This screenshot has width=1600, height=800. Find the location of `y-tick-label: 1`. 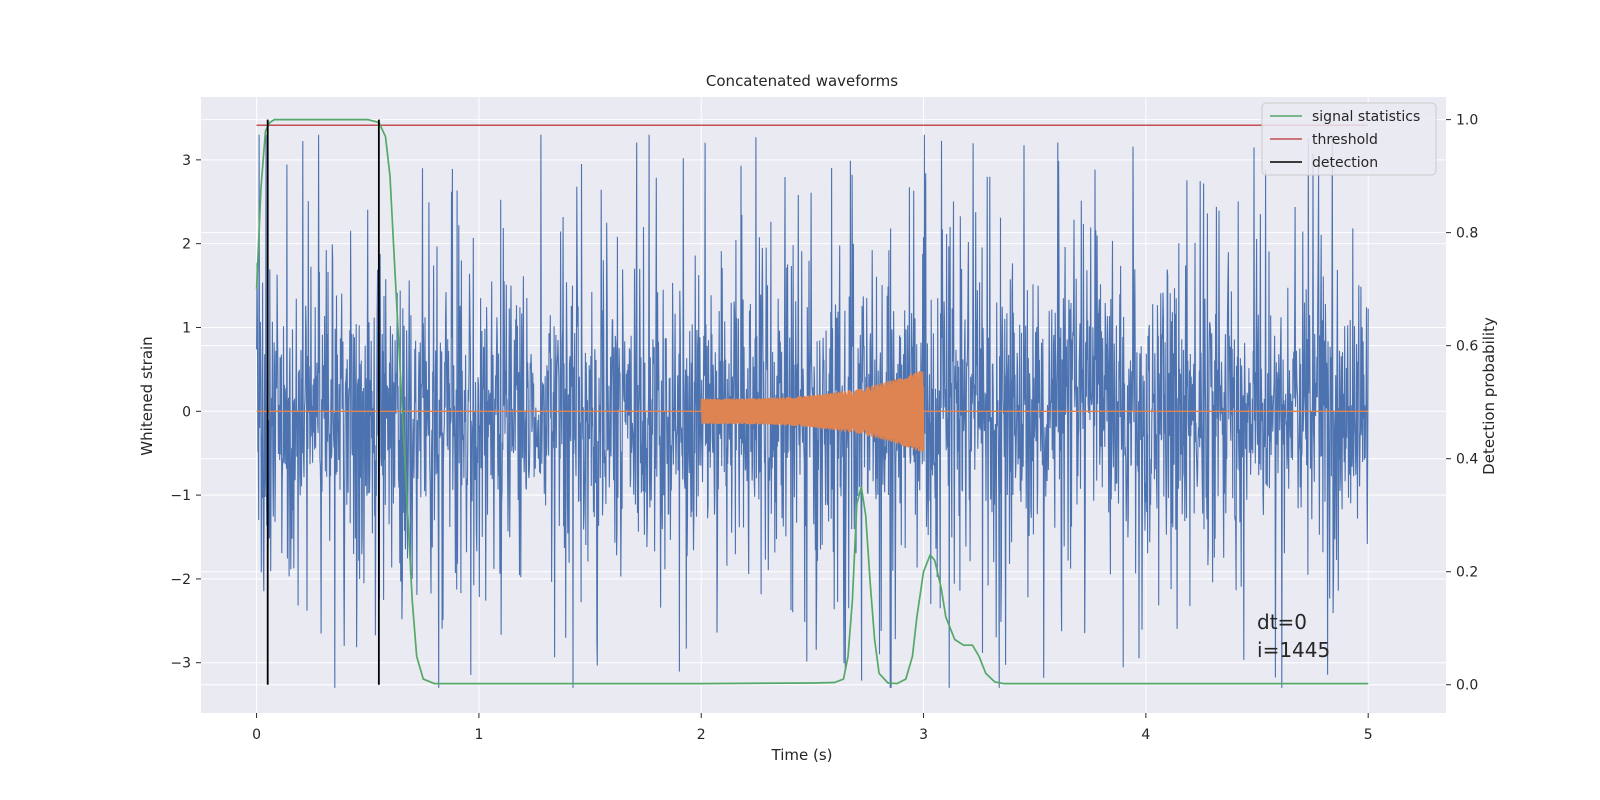

y-tick-label: 1 is located at coordinates (186, 328).